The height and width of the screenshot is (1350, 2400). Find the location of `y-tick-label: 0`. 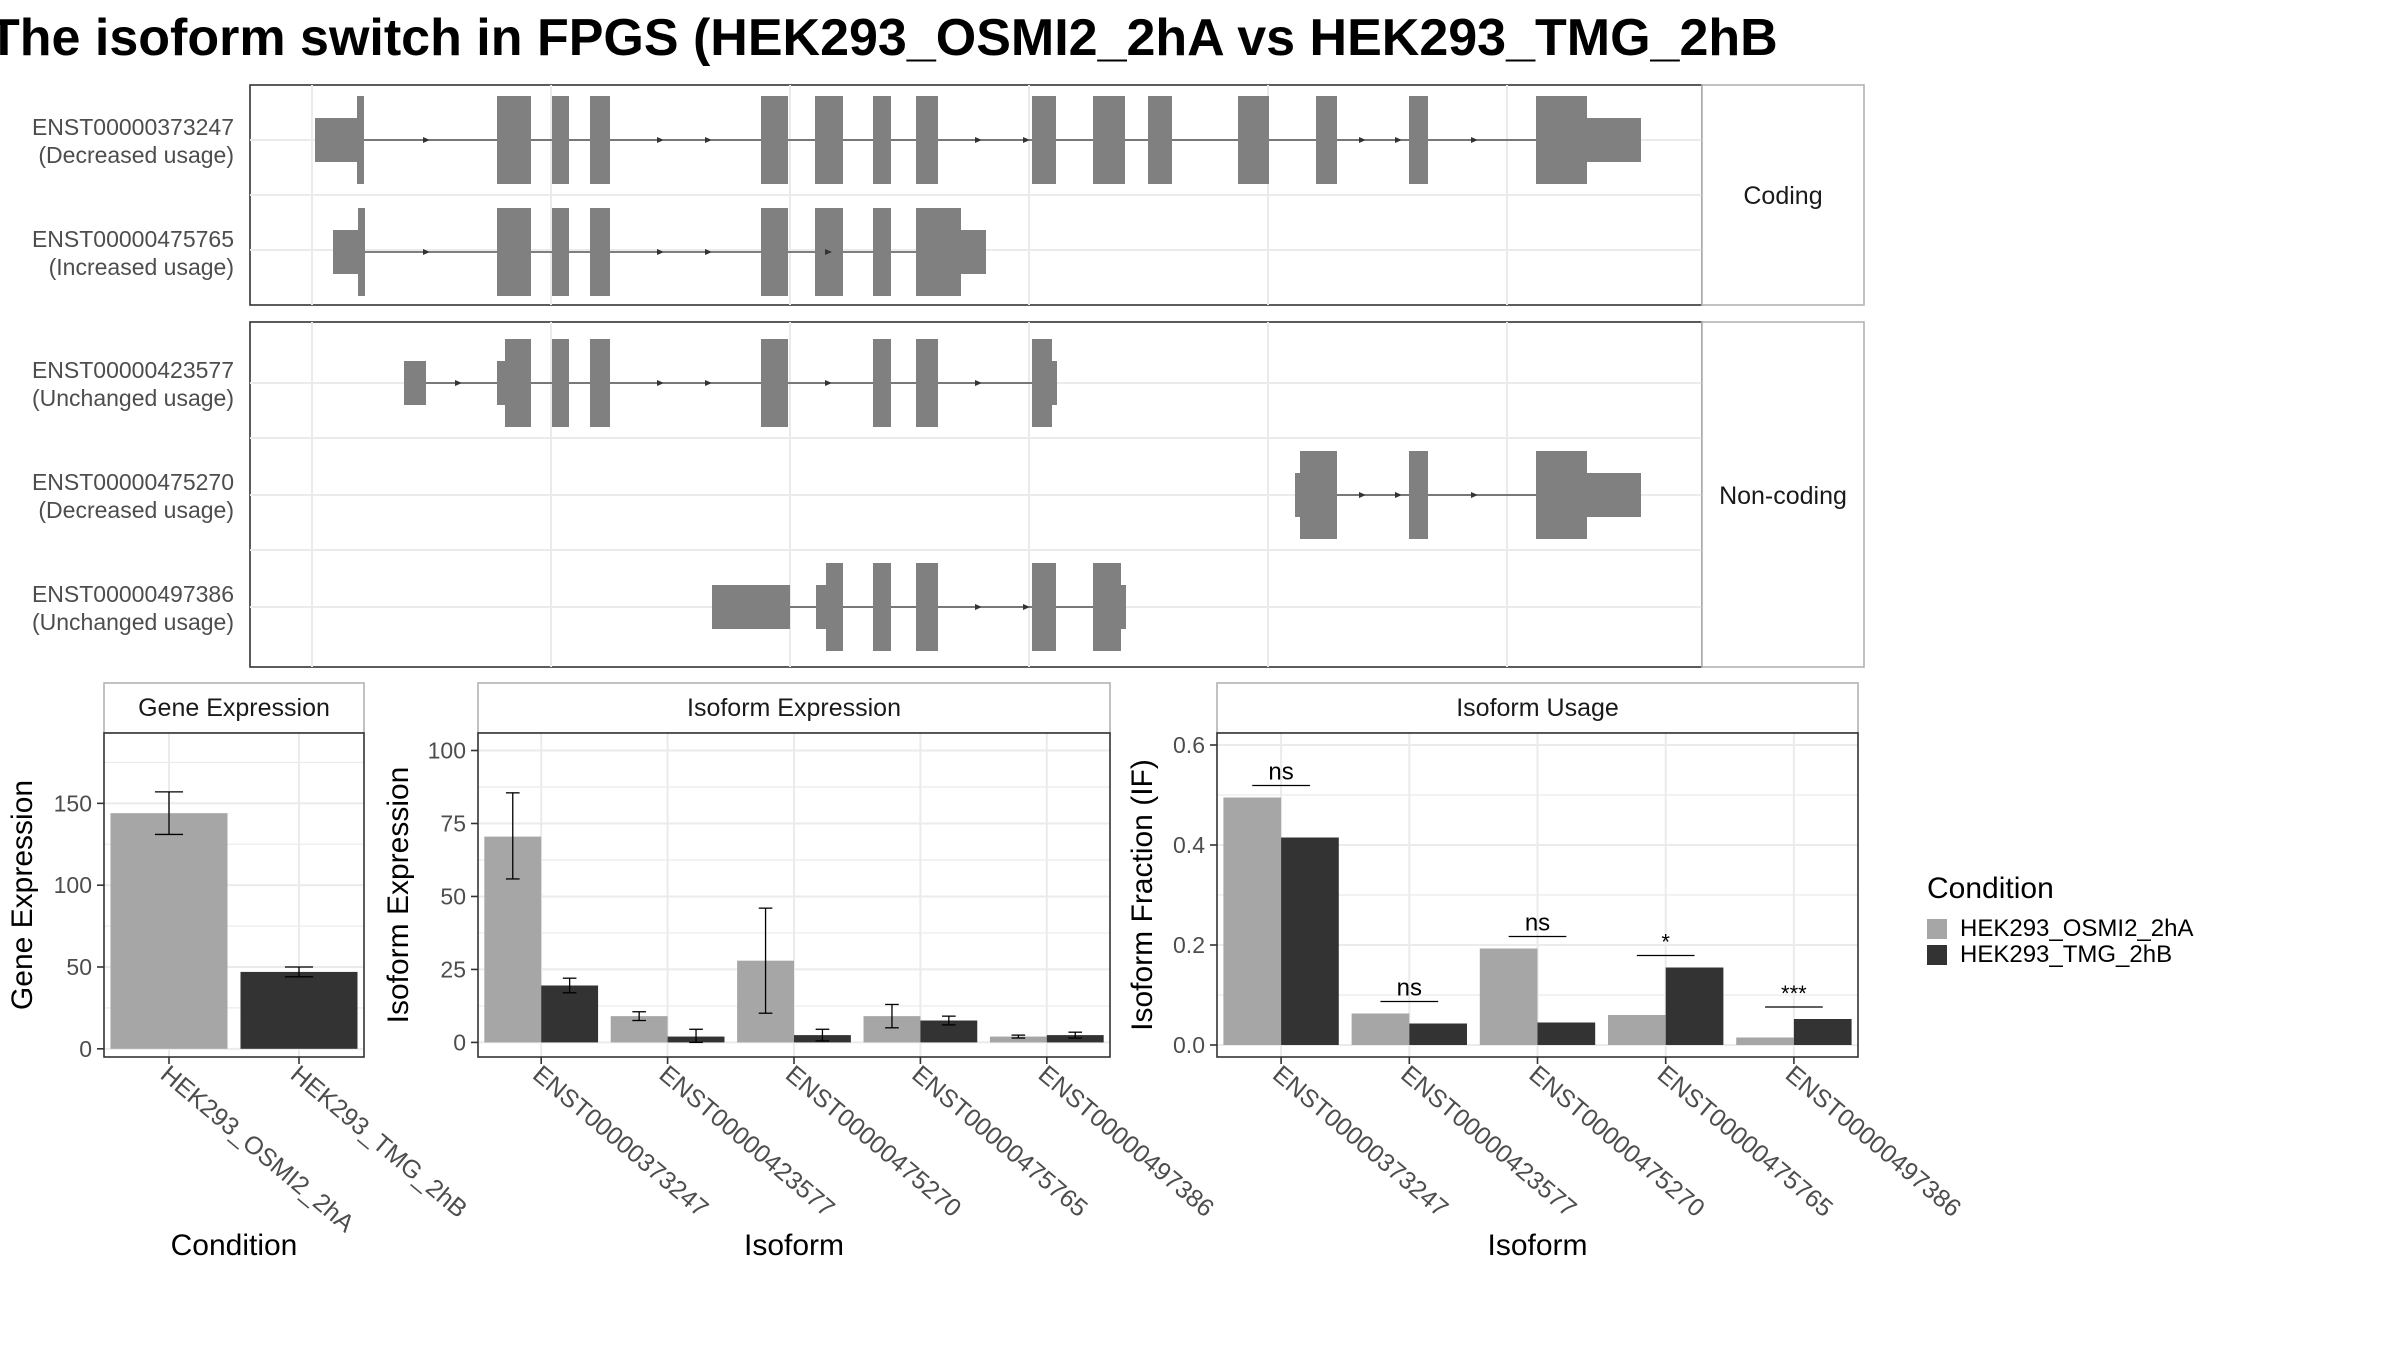

y-tick-label: 0 is located at coordinates (459, 1042).